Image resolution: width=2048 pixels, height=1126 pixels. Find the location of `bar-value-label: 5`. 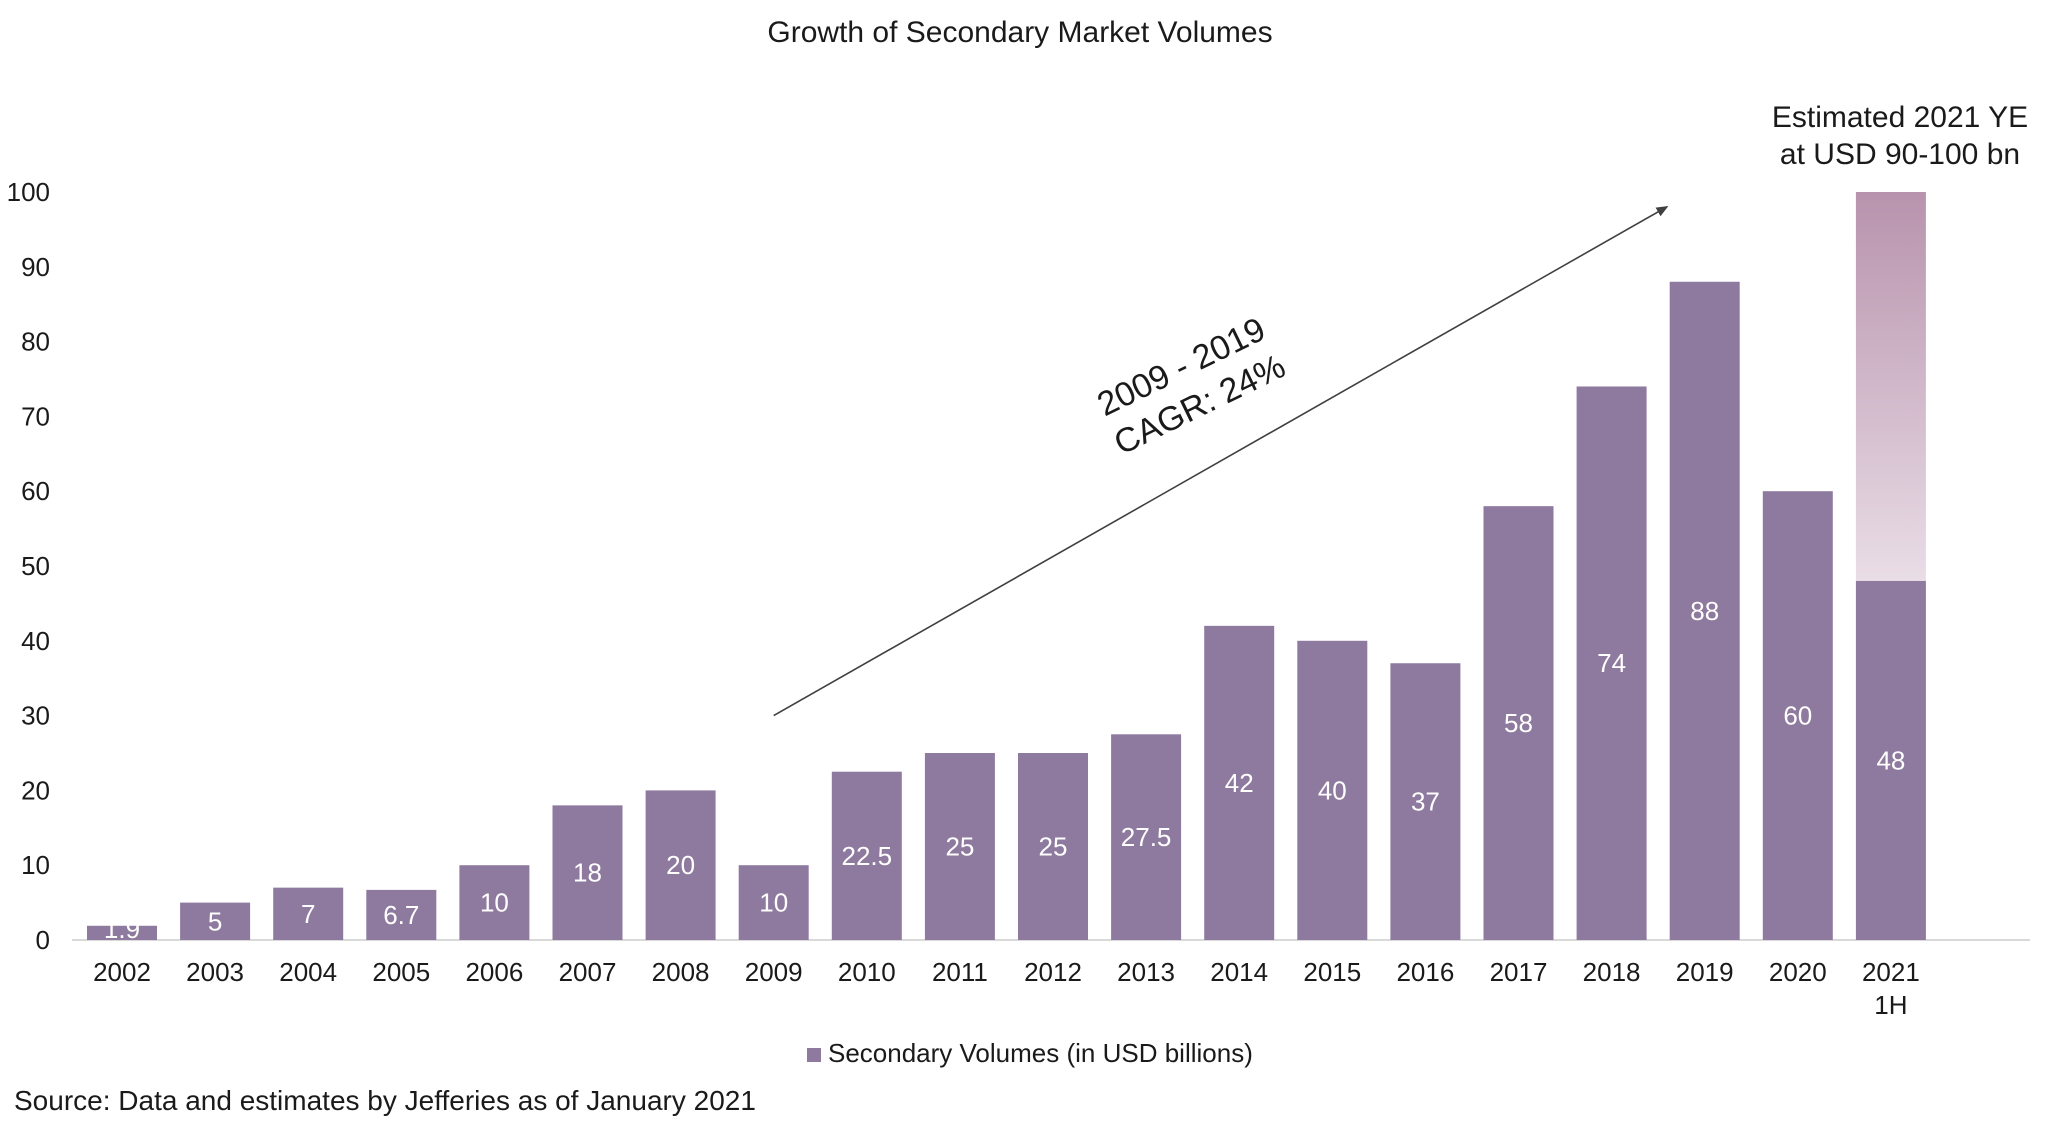

bar-value-label: 5 is located at coordinates (215, 921).